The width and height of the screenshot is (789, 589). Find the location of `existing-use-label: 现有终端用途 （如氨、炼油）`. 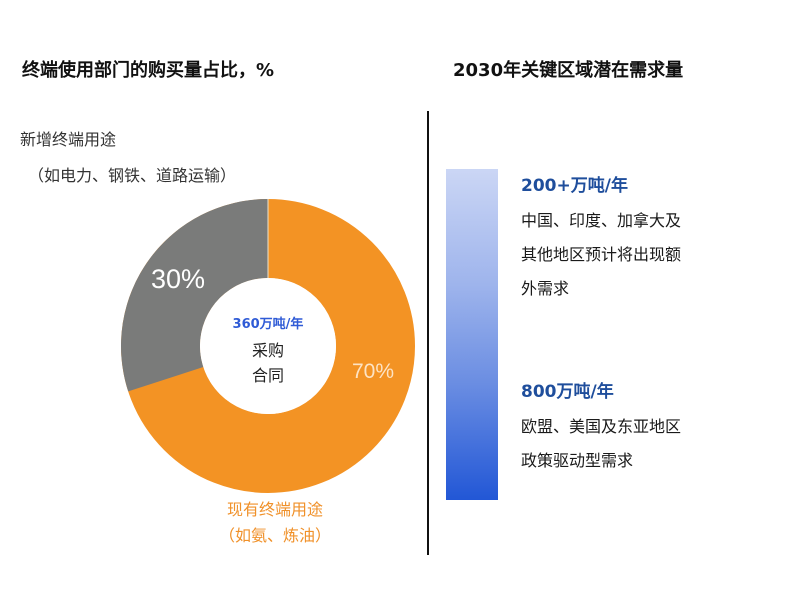

existing-use-label: 现有终端用途 （如氨、炼油） is located at coordinates (275, 523).